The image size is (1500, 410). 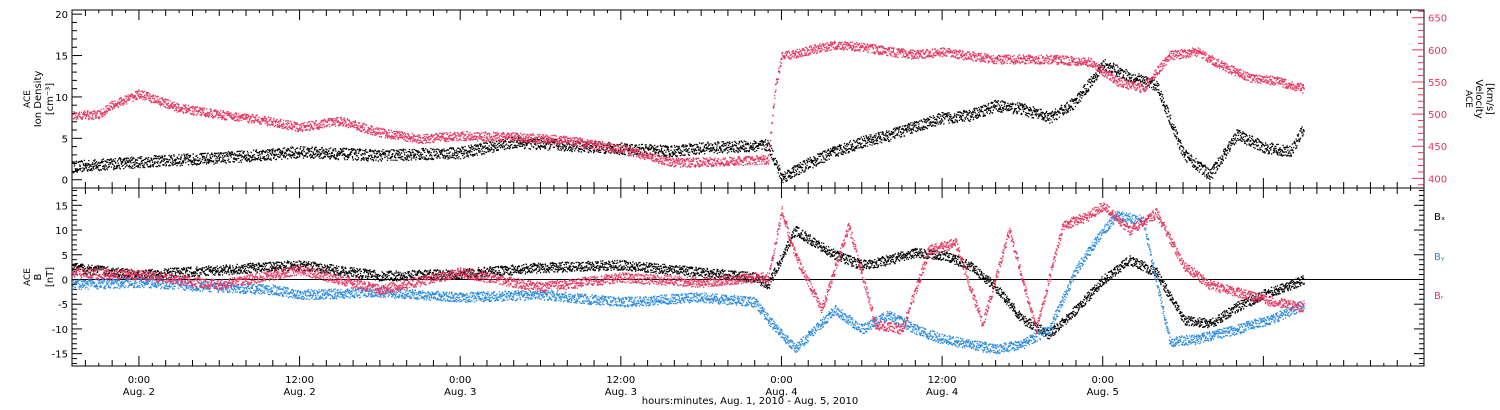 What do you see at coordinates (61, 15) in the screenshot?
I see `density-tick-label: 20` at bounding box center [61, 15].